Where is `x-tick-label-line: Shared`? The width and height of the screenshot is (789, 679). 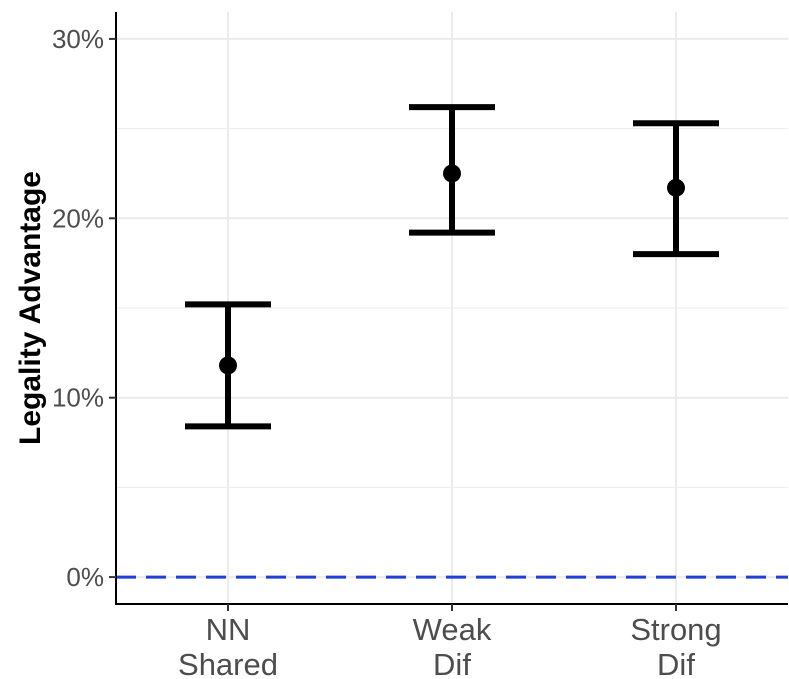
x-tick-label-line: Shared is located at coordinates (228, 663).